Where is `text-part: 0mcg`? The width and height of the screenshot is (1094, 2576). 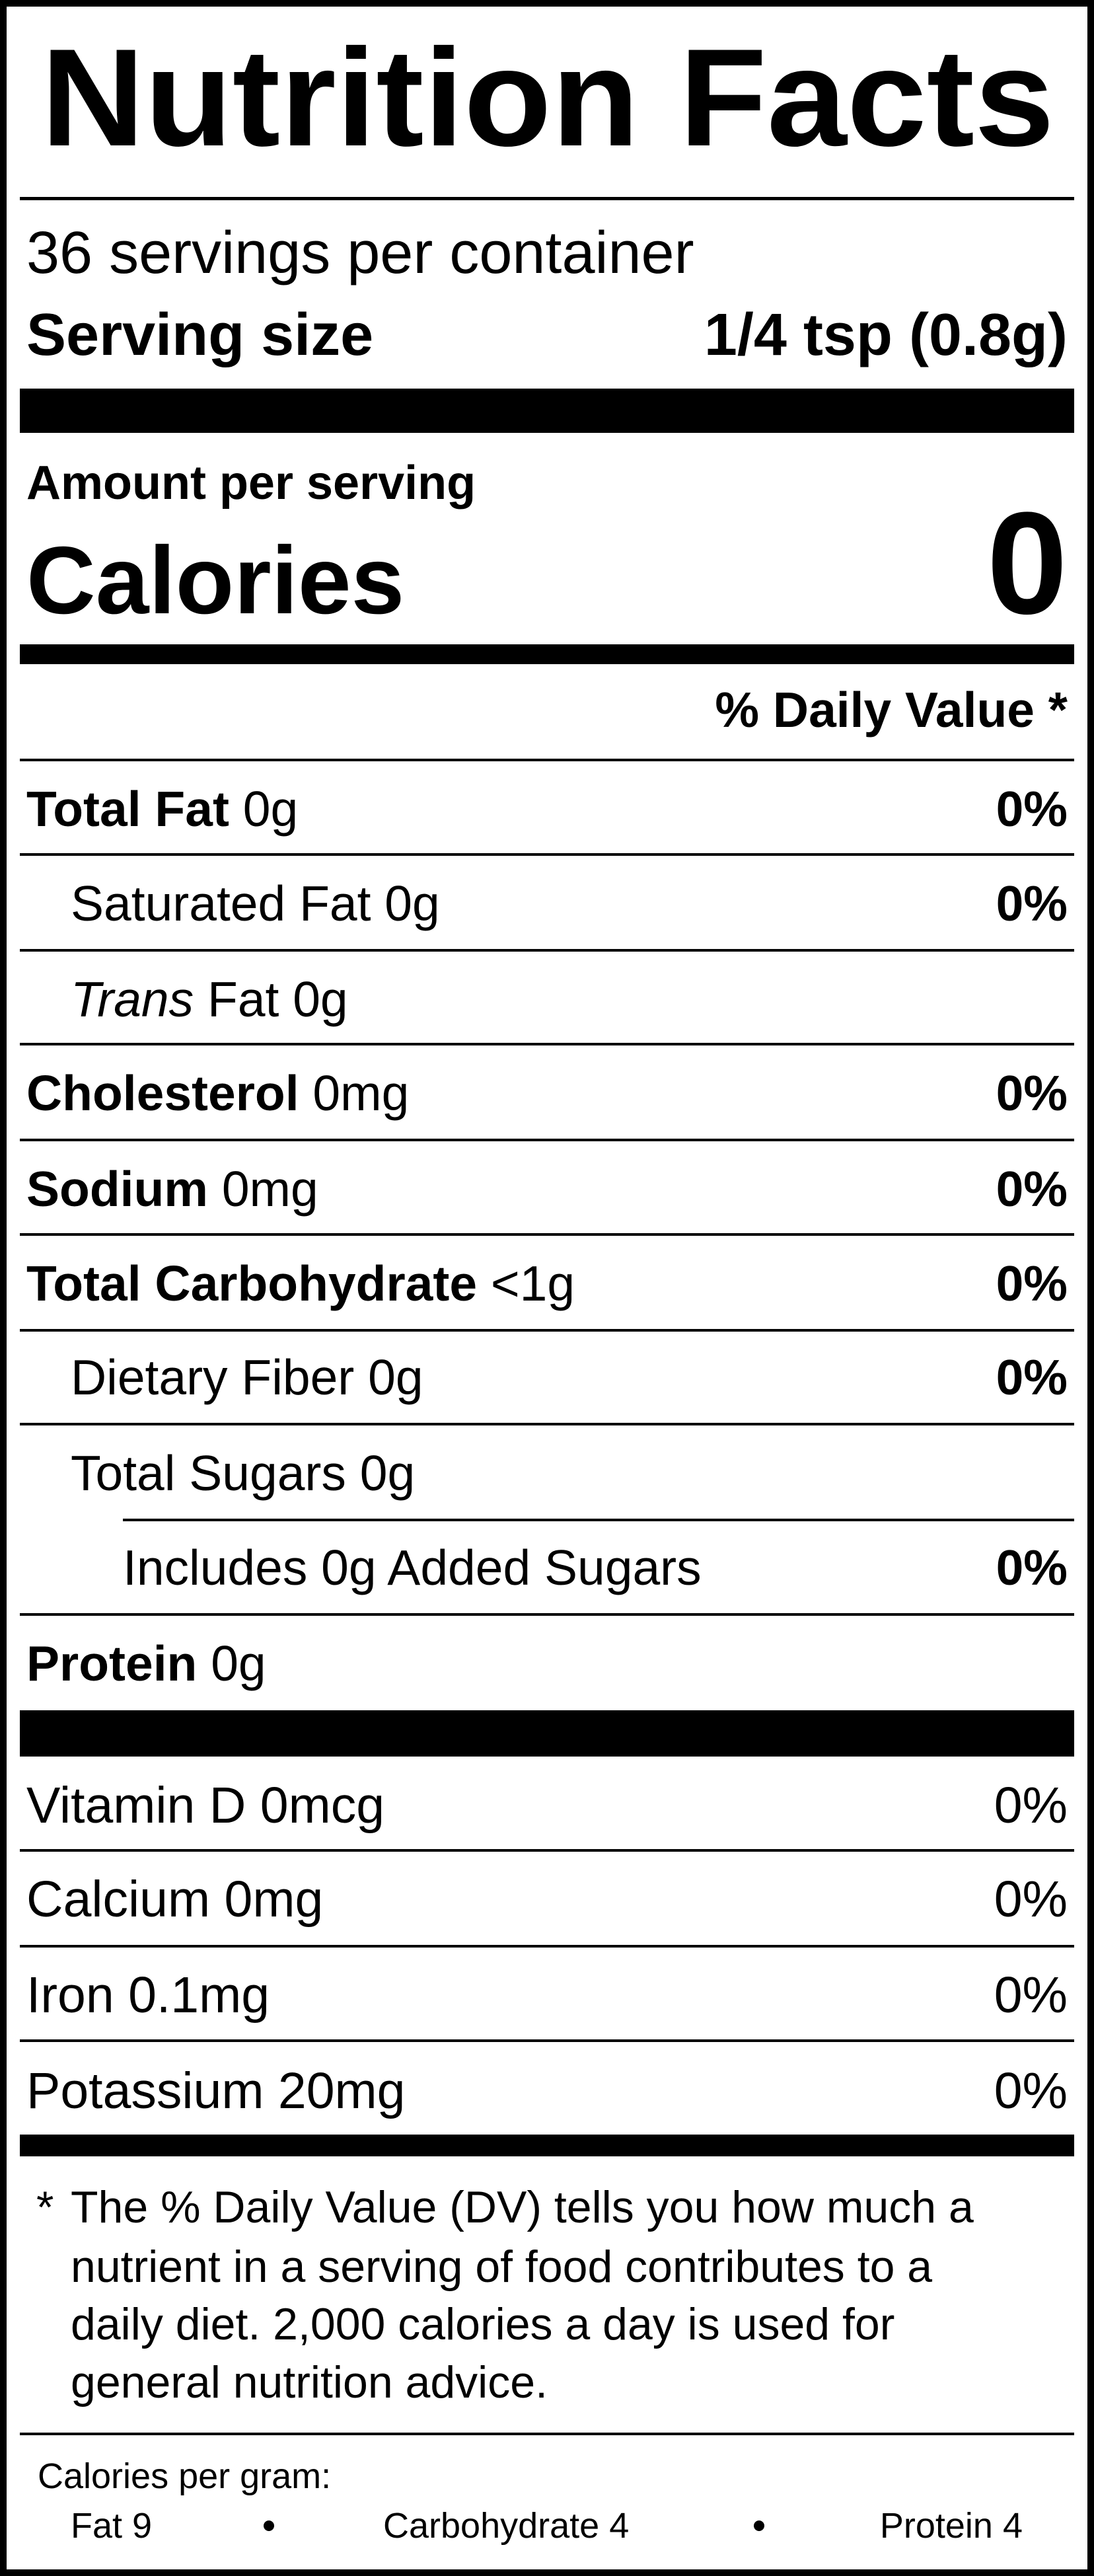
text-part: 0mcg is located at coordinates (322, 1806).